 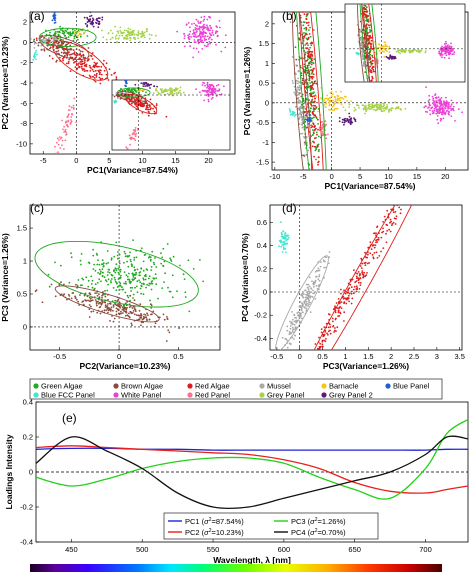 What do you see at coordinates (23, 62) in the screenshot?
I see `y-tick-label: -2` at bounding box center [23, 62].